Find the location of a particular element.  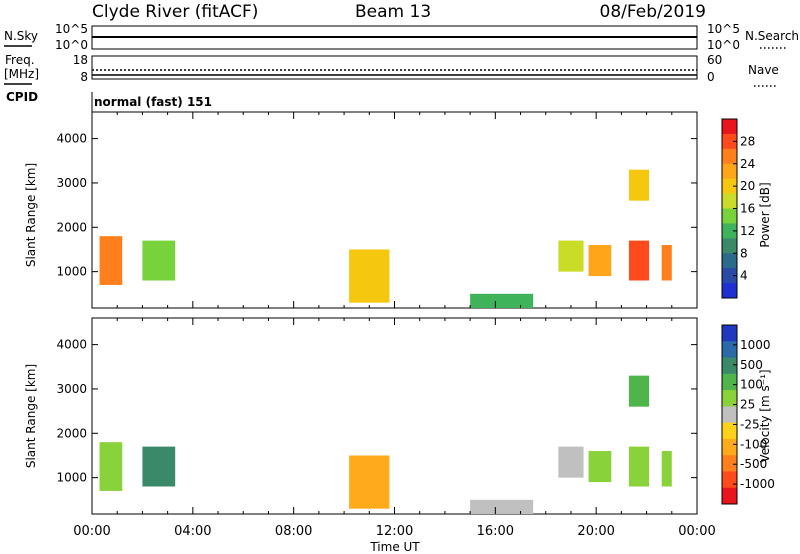

power-ylabel: Slant Range [km] is located at coordinates (31, 215).